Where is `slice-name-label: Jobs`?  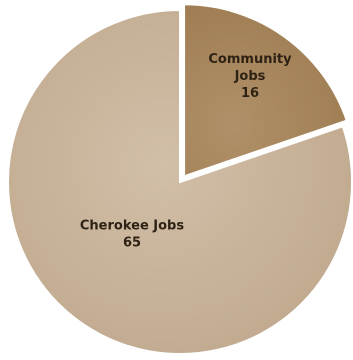
slice-name-label: Jobs is located at coordinates (250, 76).